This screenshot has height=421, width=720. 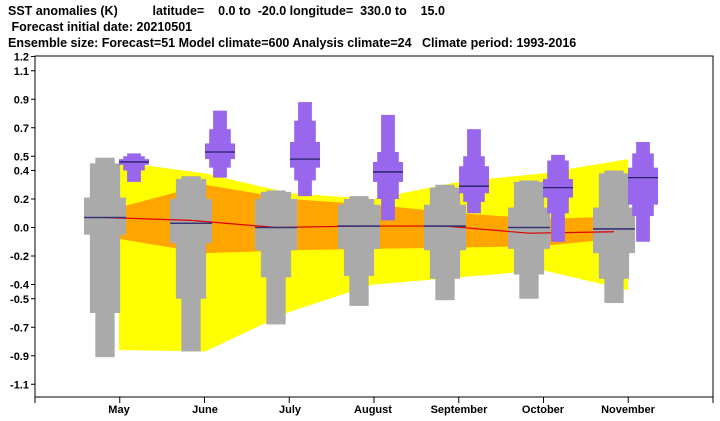 What do you see at coordinates (543, 410) in the screenshot?
I see `x-tick-label: October` at bounding box center [543, 410].